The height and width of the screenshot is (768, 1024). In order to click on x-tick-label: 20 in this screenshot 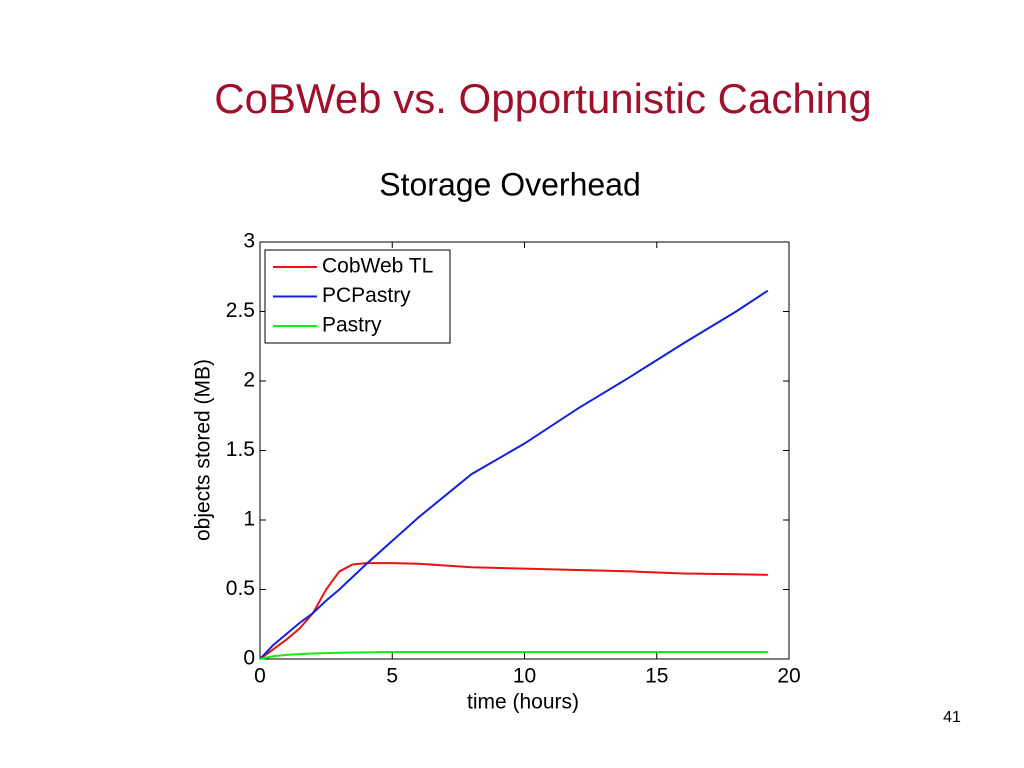, I will do `click(788, 676)`.